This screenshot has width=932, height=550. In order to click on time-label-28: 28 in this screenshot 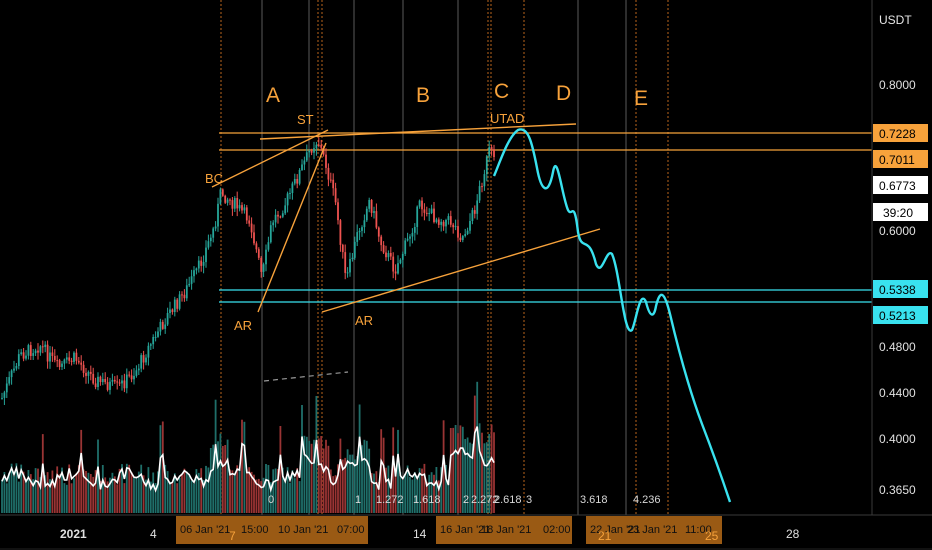, I will do `click(793, 534)`.